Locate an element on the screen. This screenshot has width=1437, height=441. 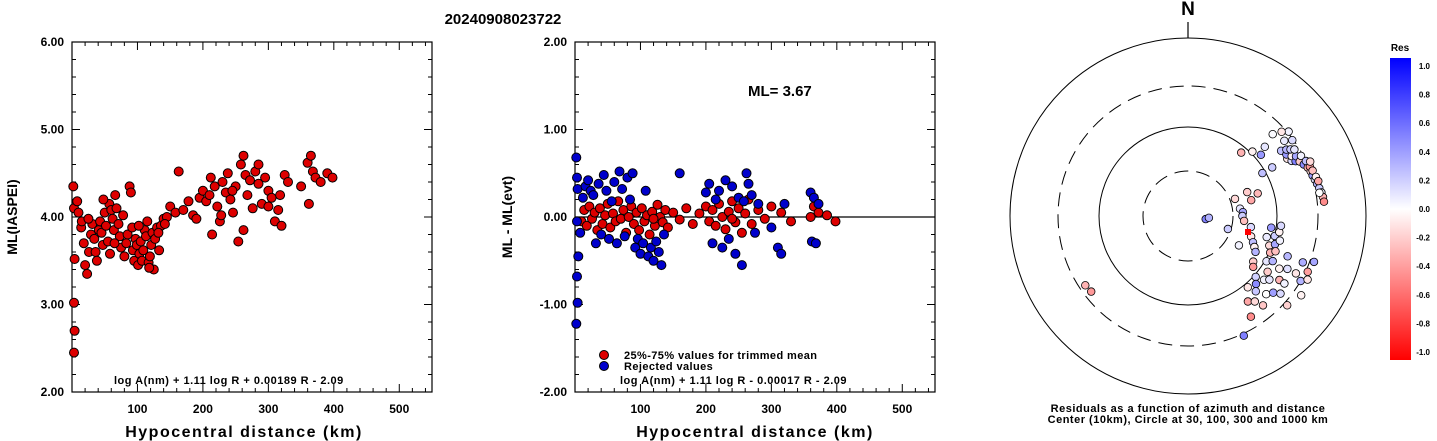
epicenter-marker is located at coordinates (1248, 232).